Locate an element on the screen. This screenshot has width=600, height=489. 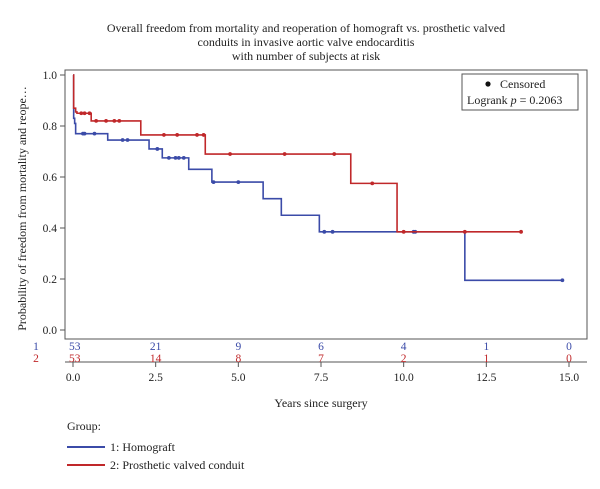
at-risk-count-1: 53 is located at coordinates (75, 347).